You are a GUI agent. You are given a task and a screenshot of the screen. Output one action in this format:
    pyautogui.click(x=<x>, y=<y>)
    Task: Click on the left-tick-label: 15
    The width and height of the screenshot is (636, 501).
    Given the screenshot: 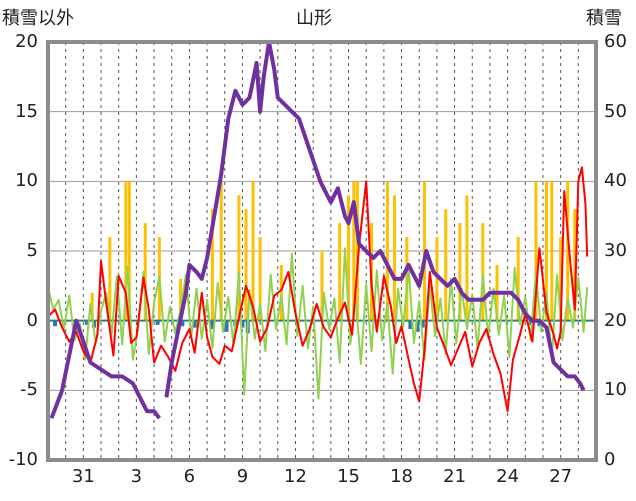 What is the action you would take?
    pyautogui.click(x=26, y=111)
    